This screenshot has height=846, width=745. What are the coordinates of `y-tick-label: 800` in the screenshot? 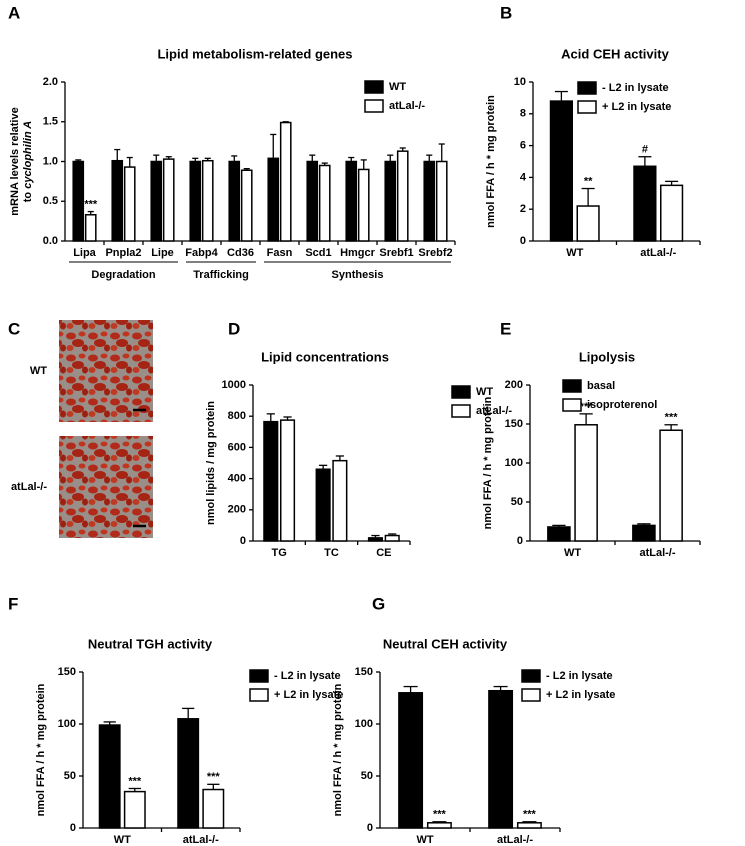 It's located at (237, 416).